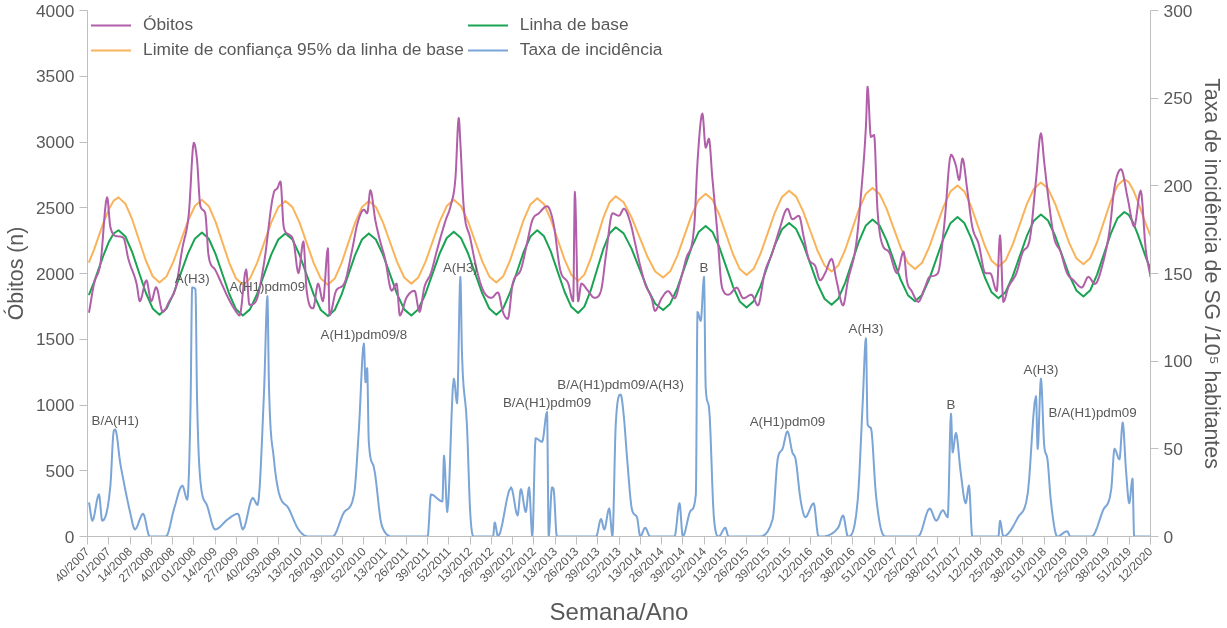 The image size is (1227, 628). Describe the element at coordinates (69, 536) in the screenshot. I see `y-tick-label: 0` at that location.